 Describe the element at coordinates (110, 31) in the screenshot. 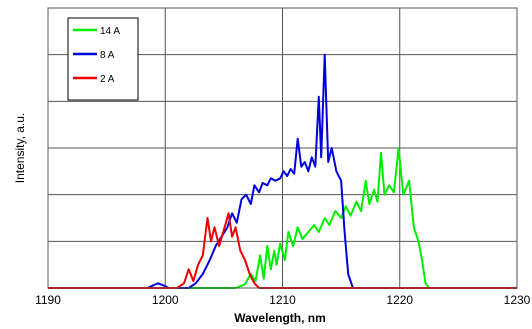

I see `legend-label: 14 A` at that location.